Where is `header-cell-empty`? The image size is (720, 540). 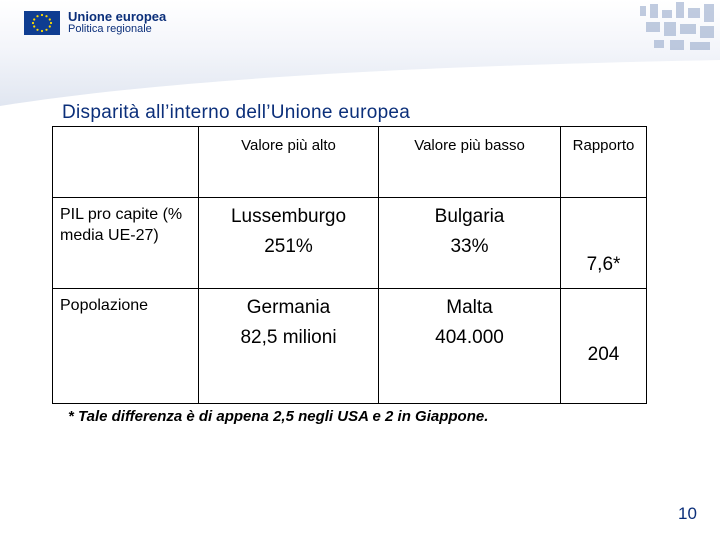 header-cell-empty is located at coordinates (125, 162).